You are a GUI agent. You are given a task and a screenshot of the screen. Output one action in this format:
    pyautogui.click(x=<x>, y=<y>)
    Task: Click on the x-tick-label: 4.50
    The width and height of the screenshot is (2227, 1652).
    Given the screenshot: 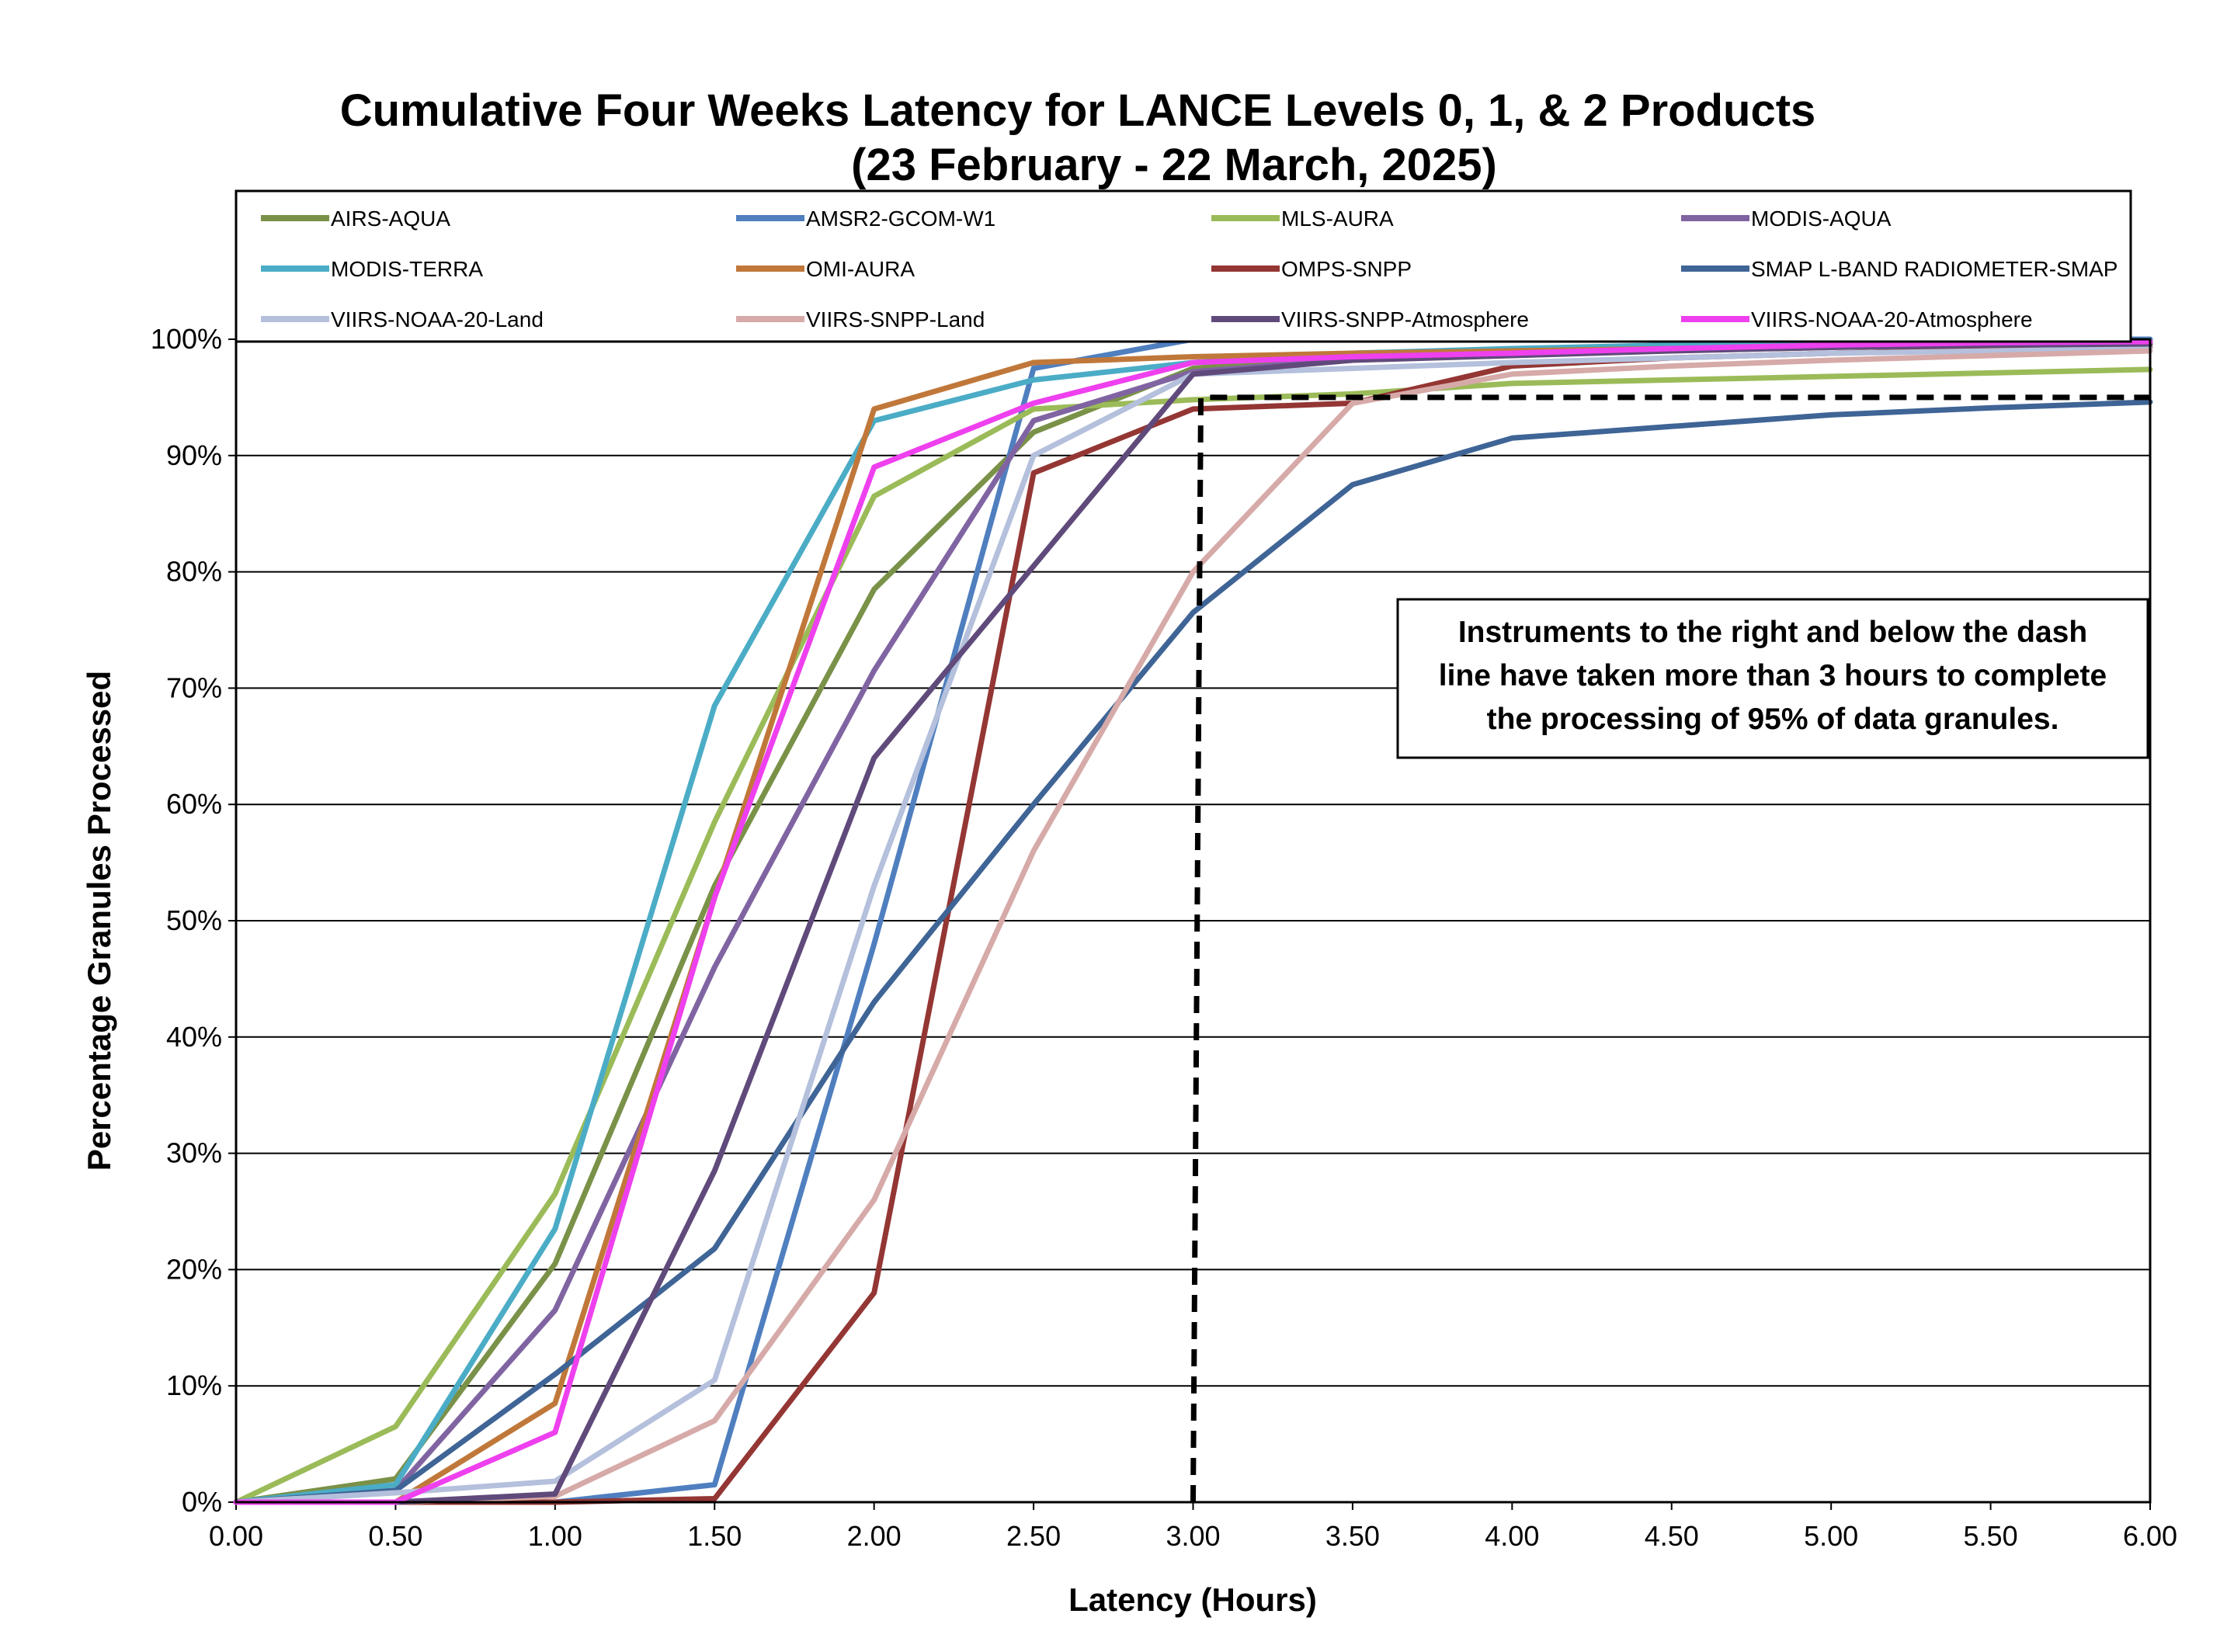 What is the action you would take?
    pyautogui.click(x=1672, y=1536)
    